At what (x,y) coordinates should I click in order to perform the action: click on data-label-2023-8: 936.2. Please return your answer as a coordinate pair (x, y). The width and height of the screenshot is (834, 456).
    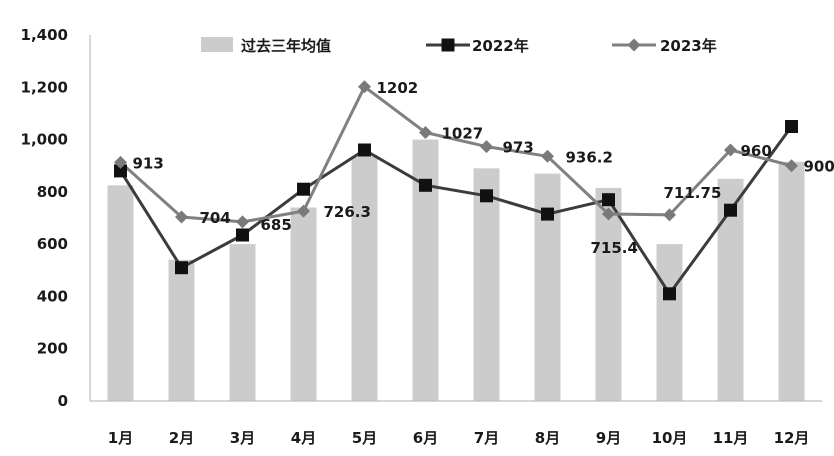
    Looking at the image, I should click on (589, 157).